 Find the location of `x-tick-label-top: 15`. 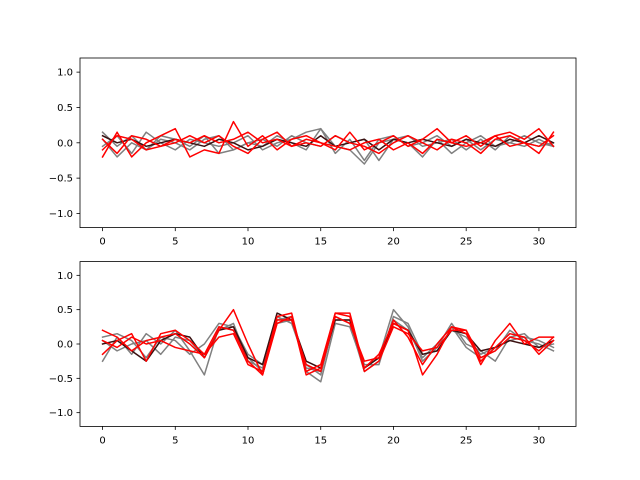

x-tick-label-top: 15 is located at coordinates (320, 242).